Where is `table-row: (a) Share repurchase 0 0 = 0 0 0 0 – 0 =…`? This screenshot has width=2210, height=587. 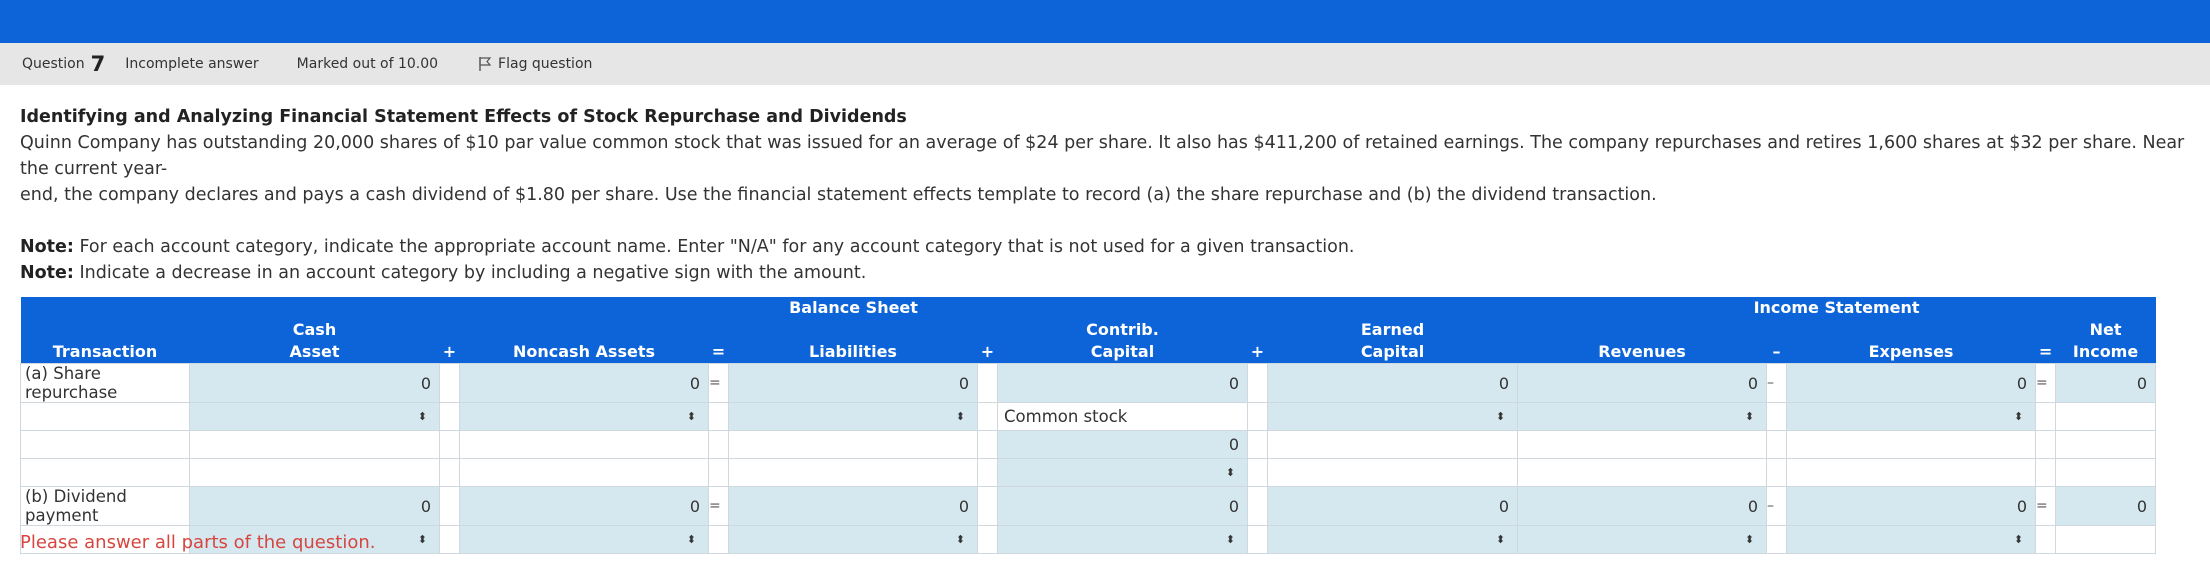
table-row: (a) Share repurchase 0 0 = 0 0 0 0 – 0 =… is located at coordinates (1088, 383).